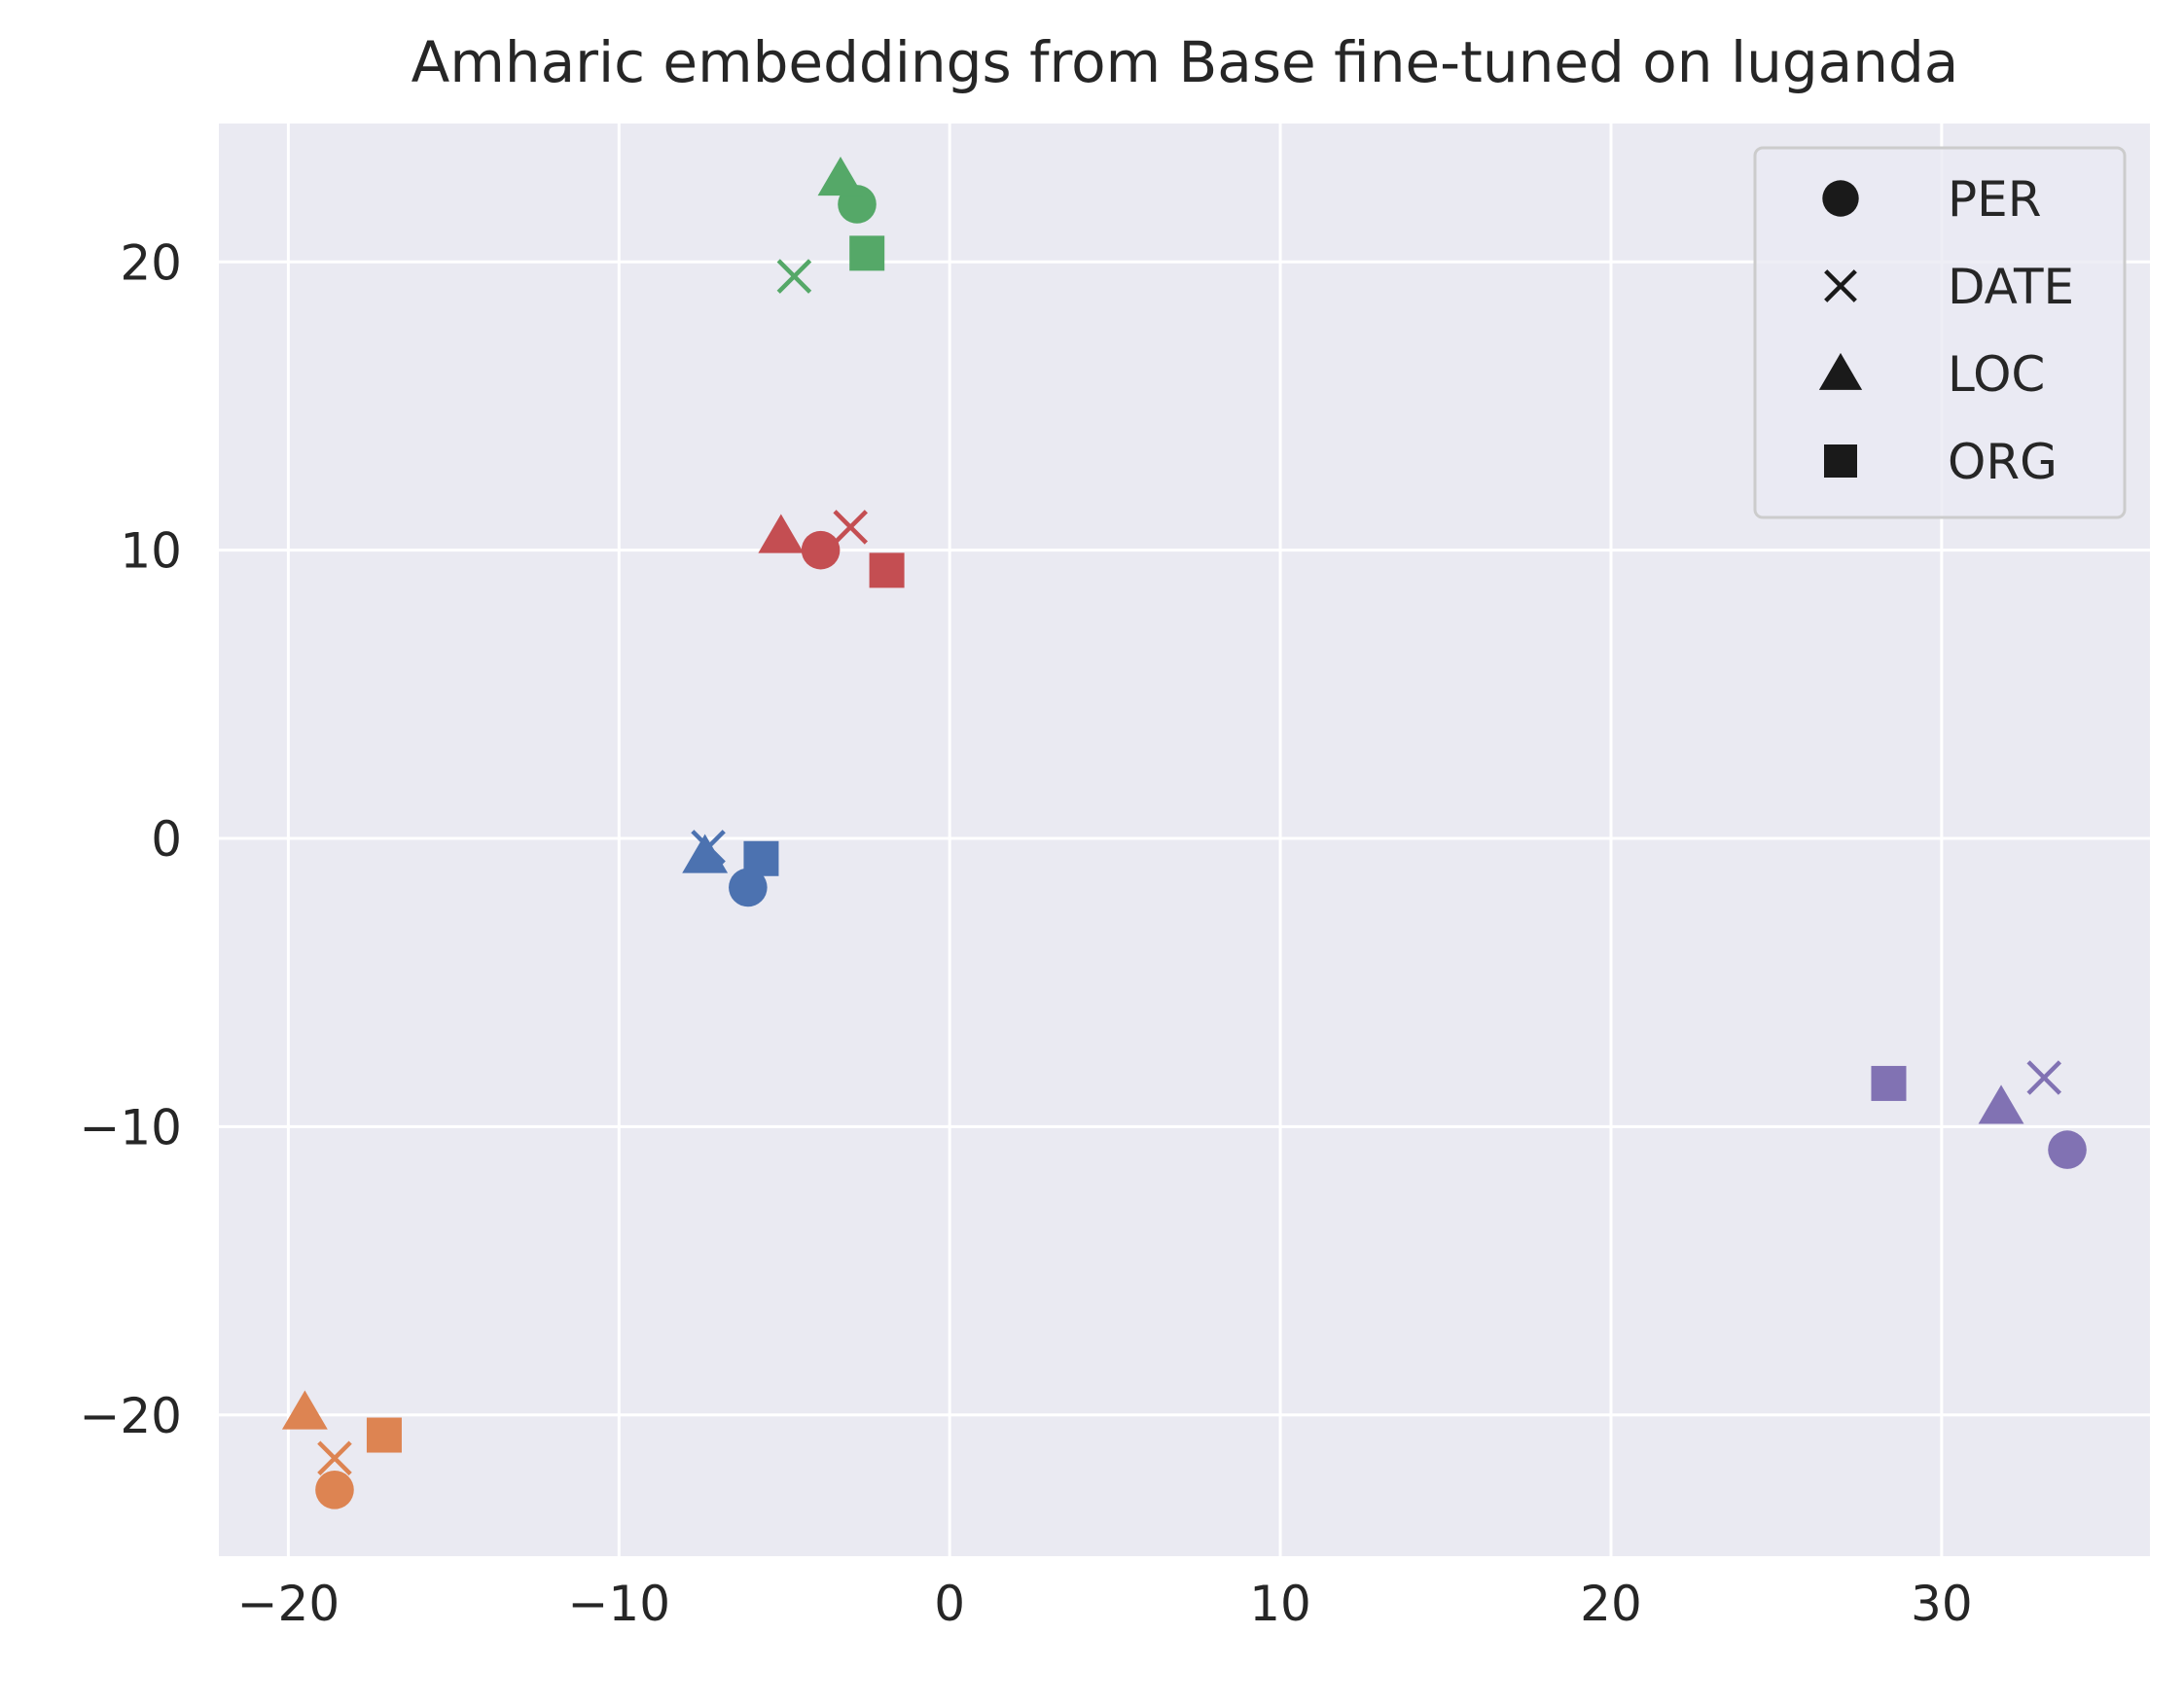 This screenshot has height=1705, width=2184. Describe the element at coordinates (1280, 1604) in the screenshot. I see `x-tick-label: 10` at that location.